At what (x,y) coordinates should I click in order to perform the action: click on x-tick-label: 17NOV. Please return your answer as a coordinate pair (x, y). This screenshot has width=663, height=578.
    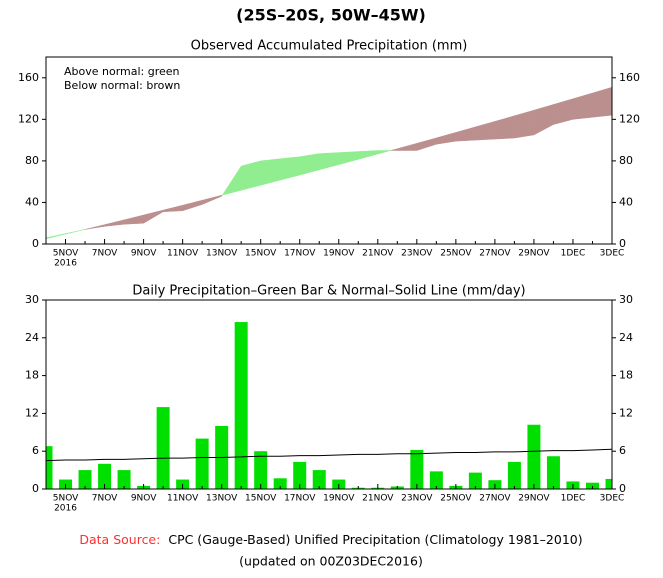
    Looking at the image, I should click on (300, 254).